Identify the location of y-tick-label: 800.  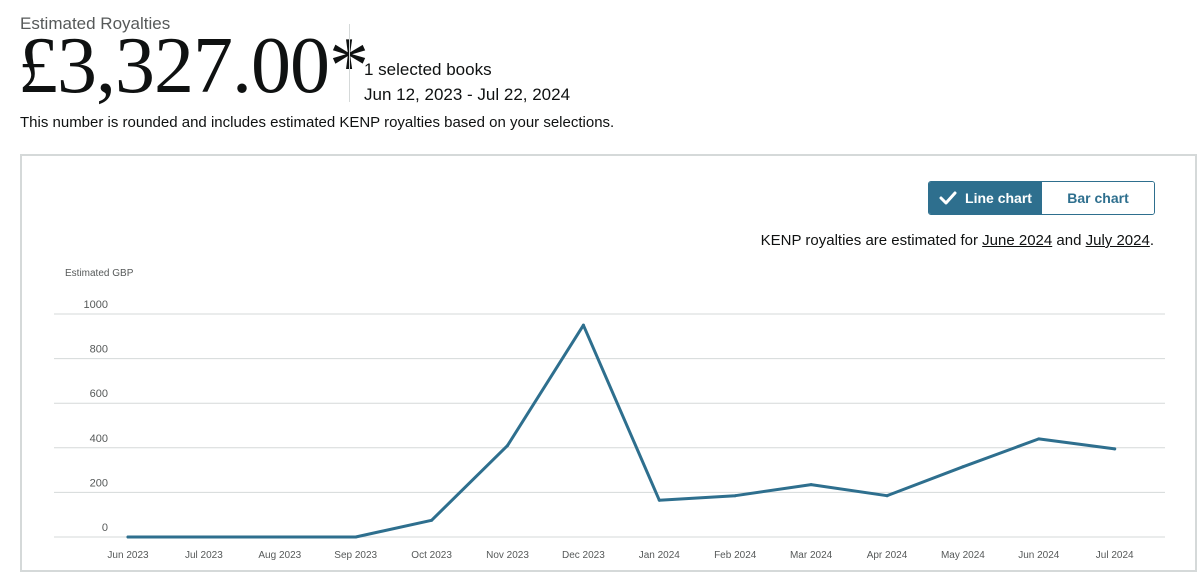
(99, 350).